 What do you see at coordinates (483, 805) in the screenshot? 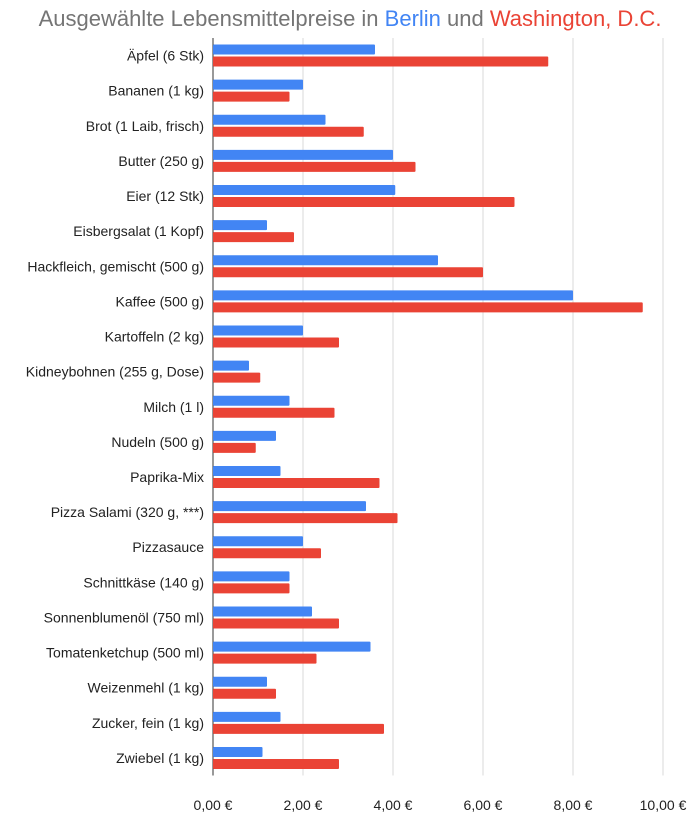
I see `x-tick-label: 6,00 €` at bounding box center [483, 805].